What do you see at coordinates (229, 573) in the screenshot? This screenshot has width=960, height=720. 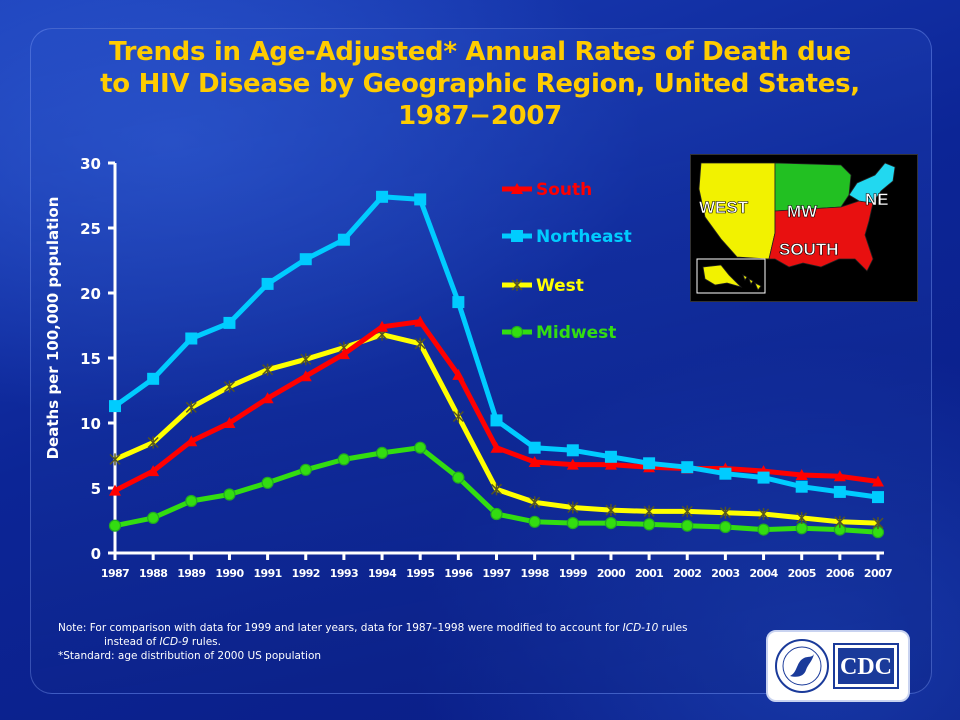 I see `x-tick-label: 1990` at bounding box center [229, 573].